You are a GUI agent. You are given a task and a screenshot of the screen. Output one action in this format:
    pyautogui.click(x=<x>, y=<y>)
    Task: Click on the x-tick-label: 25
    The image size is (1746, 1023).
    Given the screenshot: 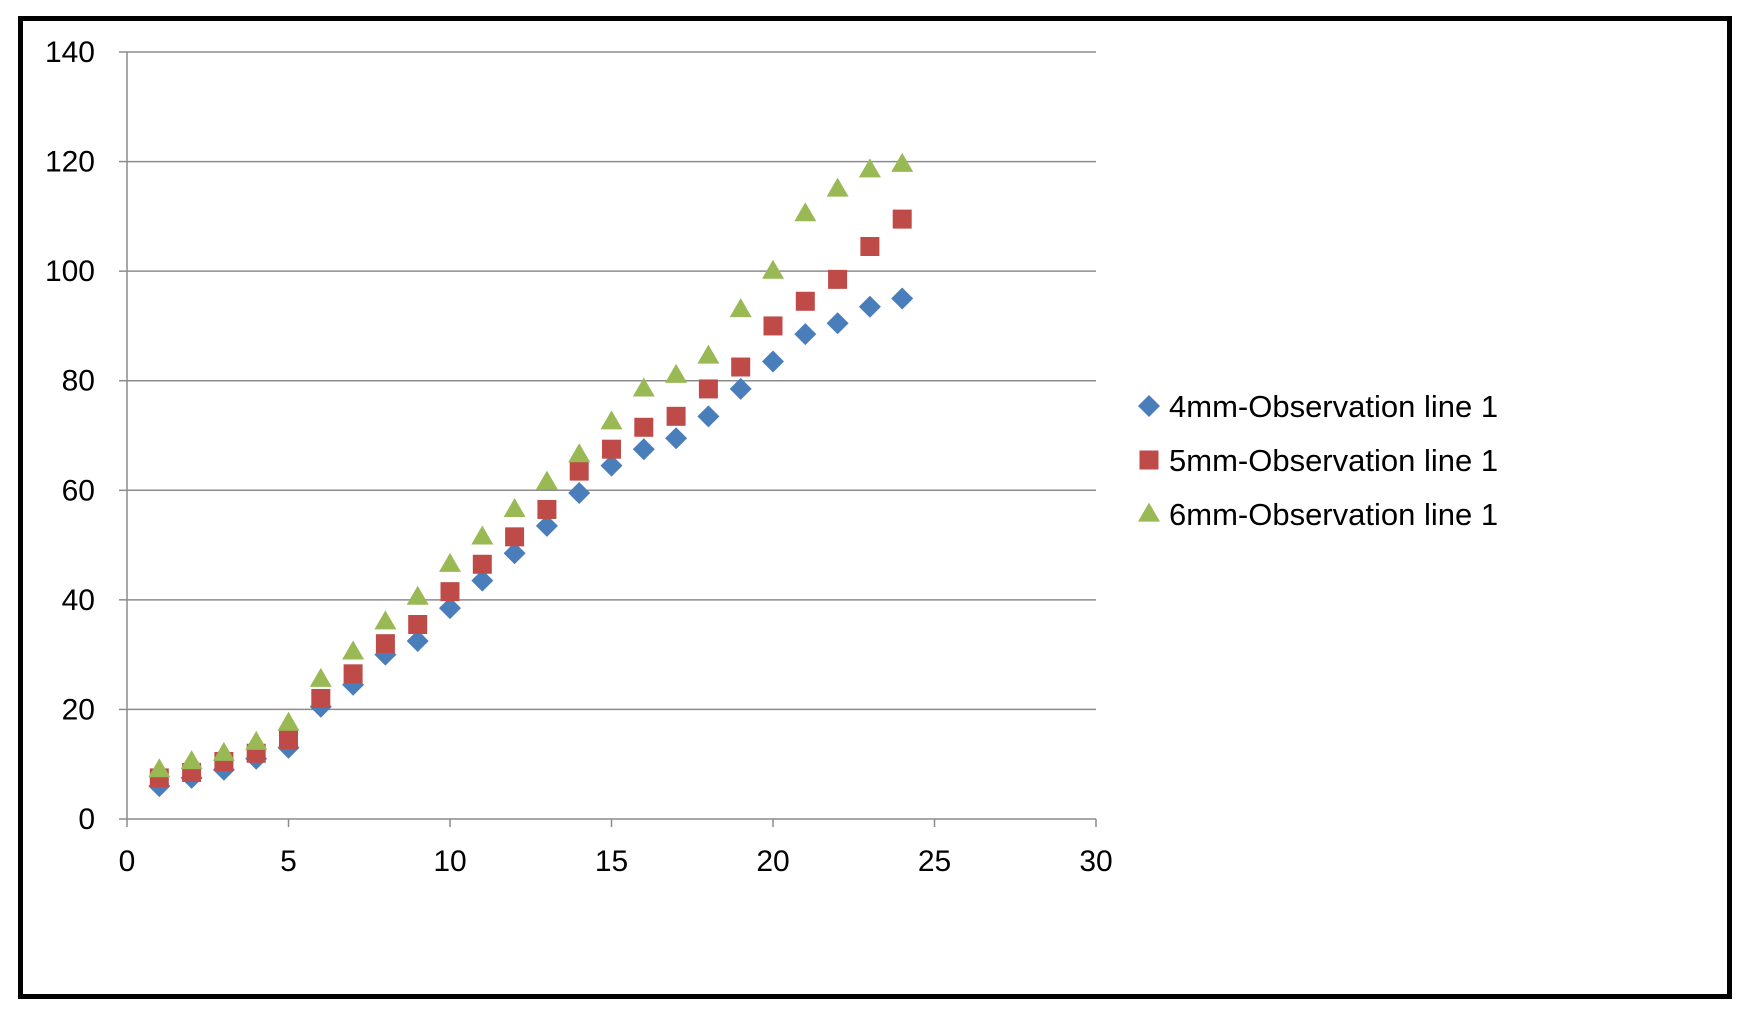 What is the action you would take?
    pyautogui.click(x=934, y=861)
    